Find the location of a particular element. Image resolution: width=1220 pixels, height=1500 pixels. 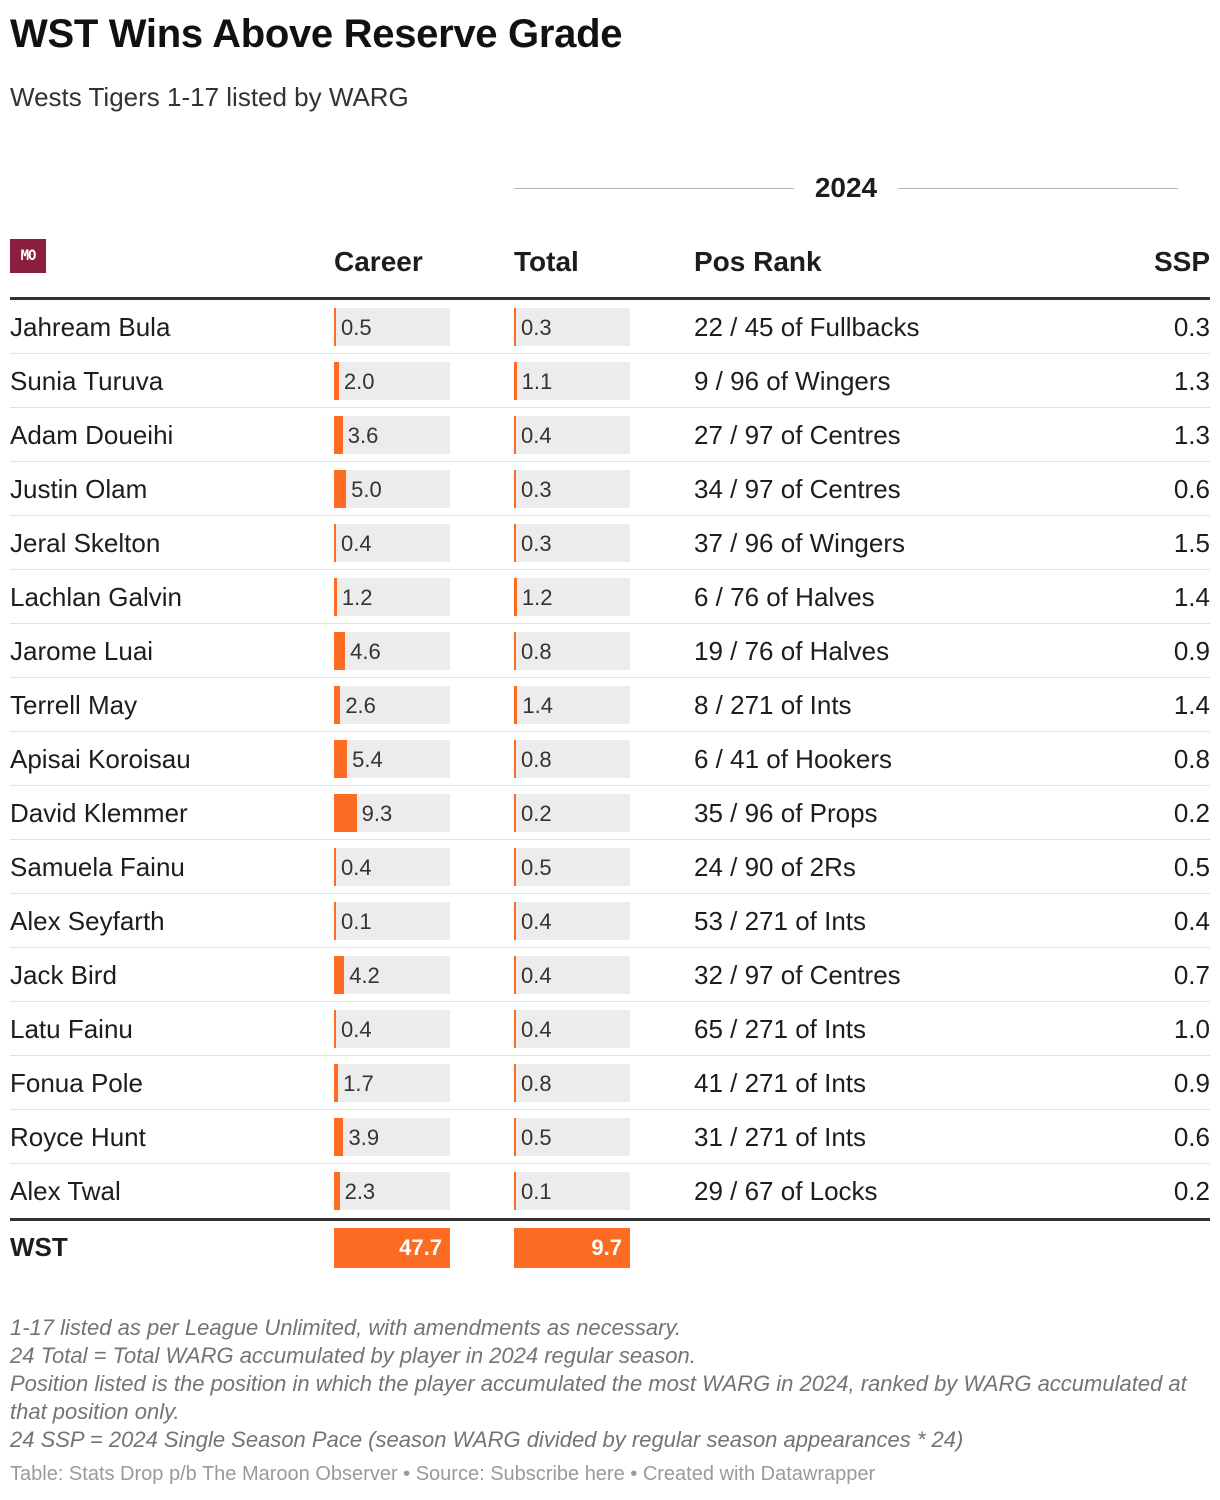

total-value-label: 1.2 is located at coordinates (537, 597).